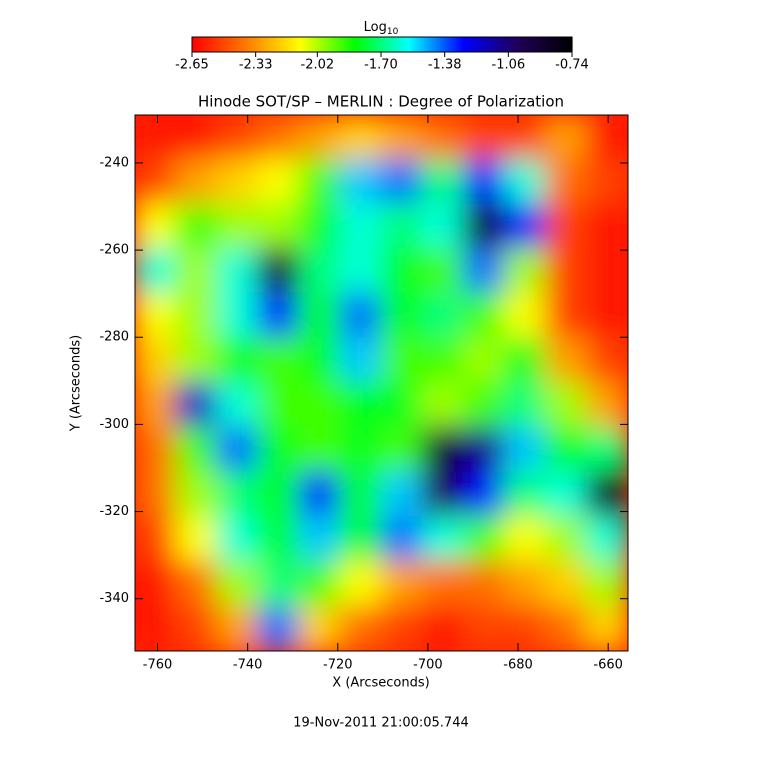  Describe the element at coordinates (114, 337) in the screenshot. I see `y-tick-label: -280` at that location.